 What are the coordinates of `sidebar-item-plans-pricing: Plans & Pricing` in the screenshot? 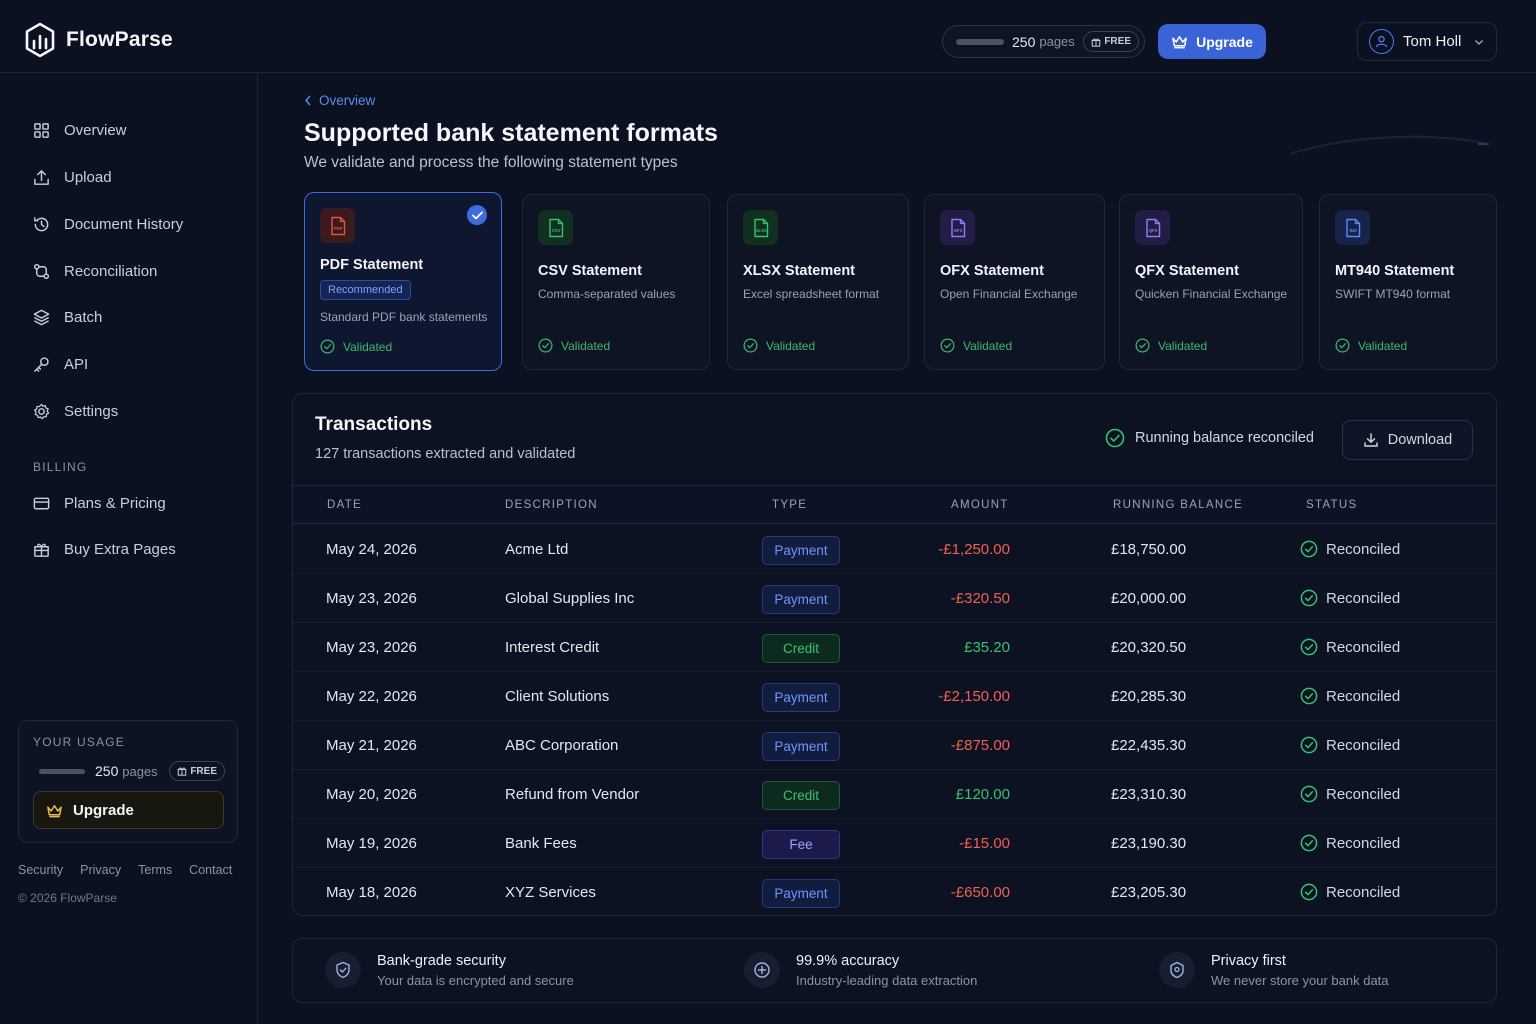 It's located at (99, 503).